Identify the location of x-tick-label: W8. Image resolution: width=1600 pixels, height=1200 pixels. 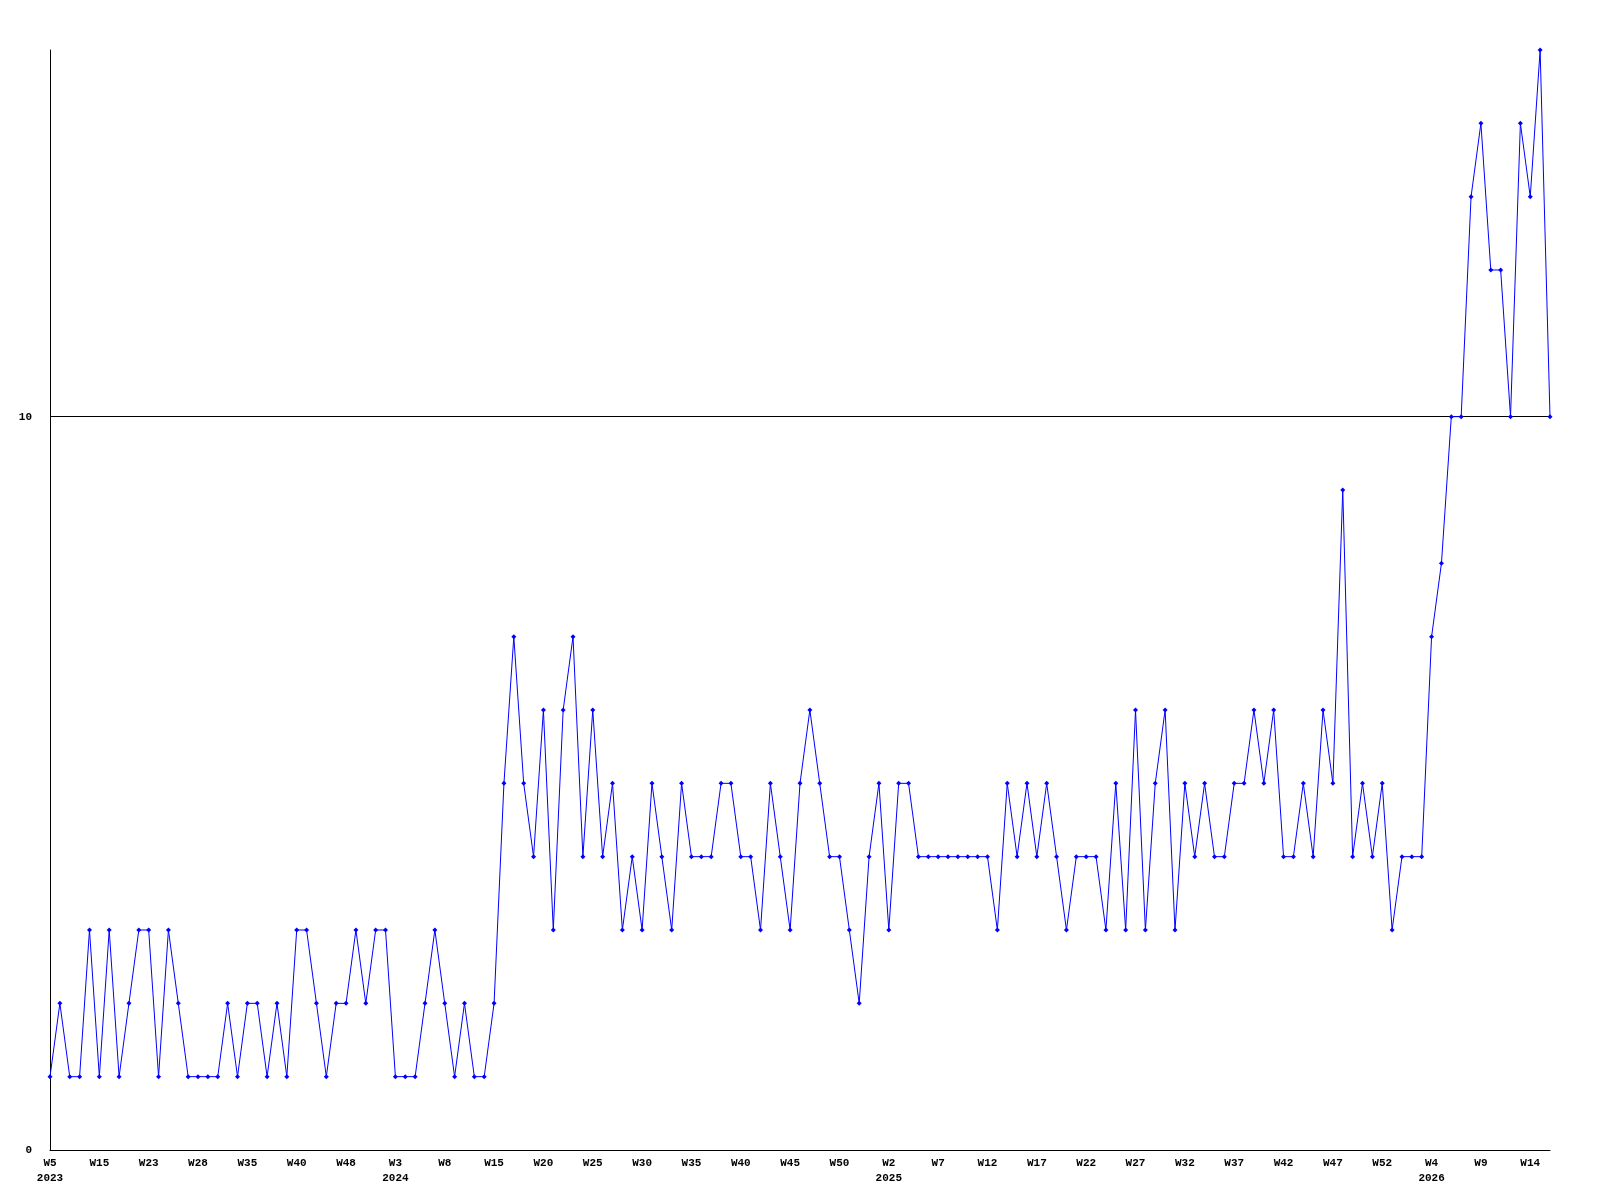
(445, 1162).